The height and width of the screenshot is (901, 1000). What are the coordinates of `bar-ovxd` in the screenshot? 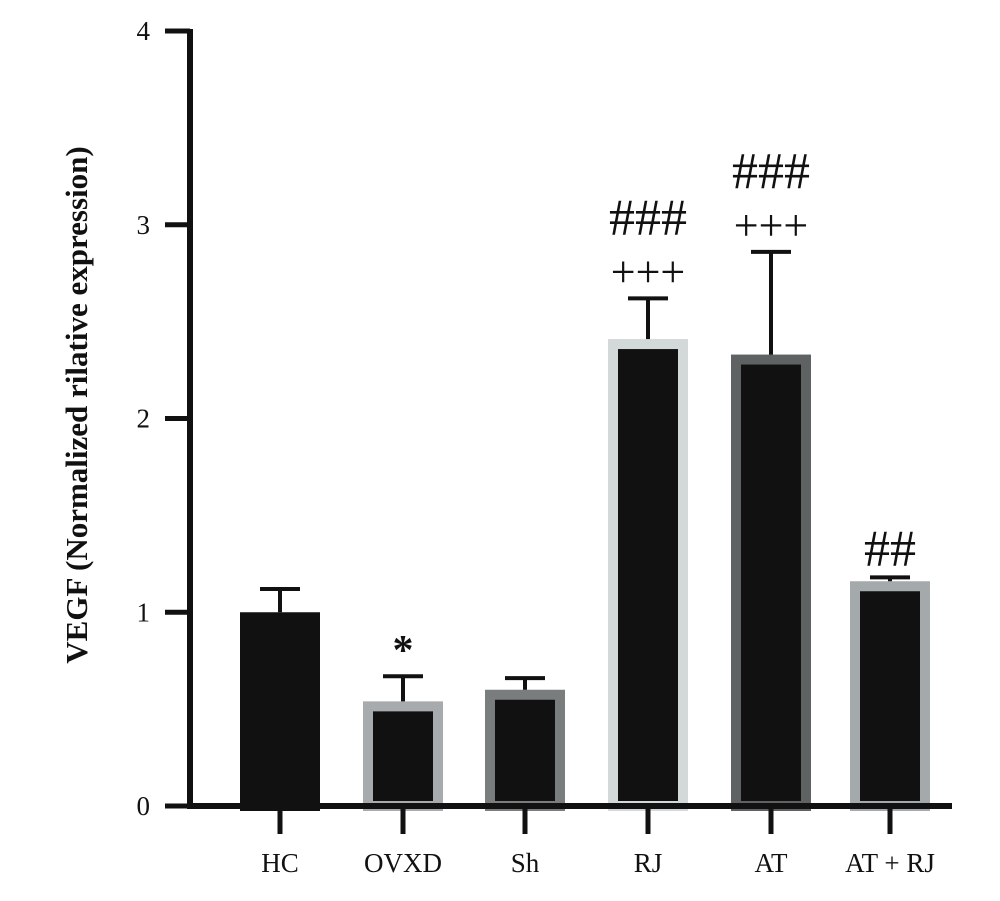 It's located at (403, 756).